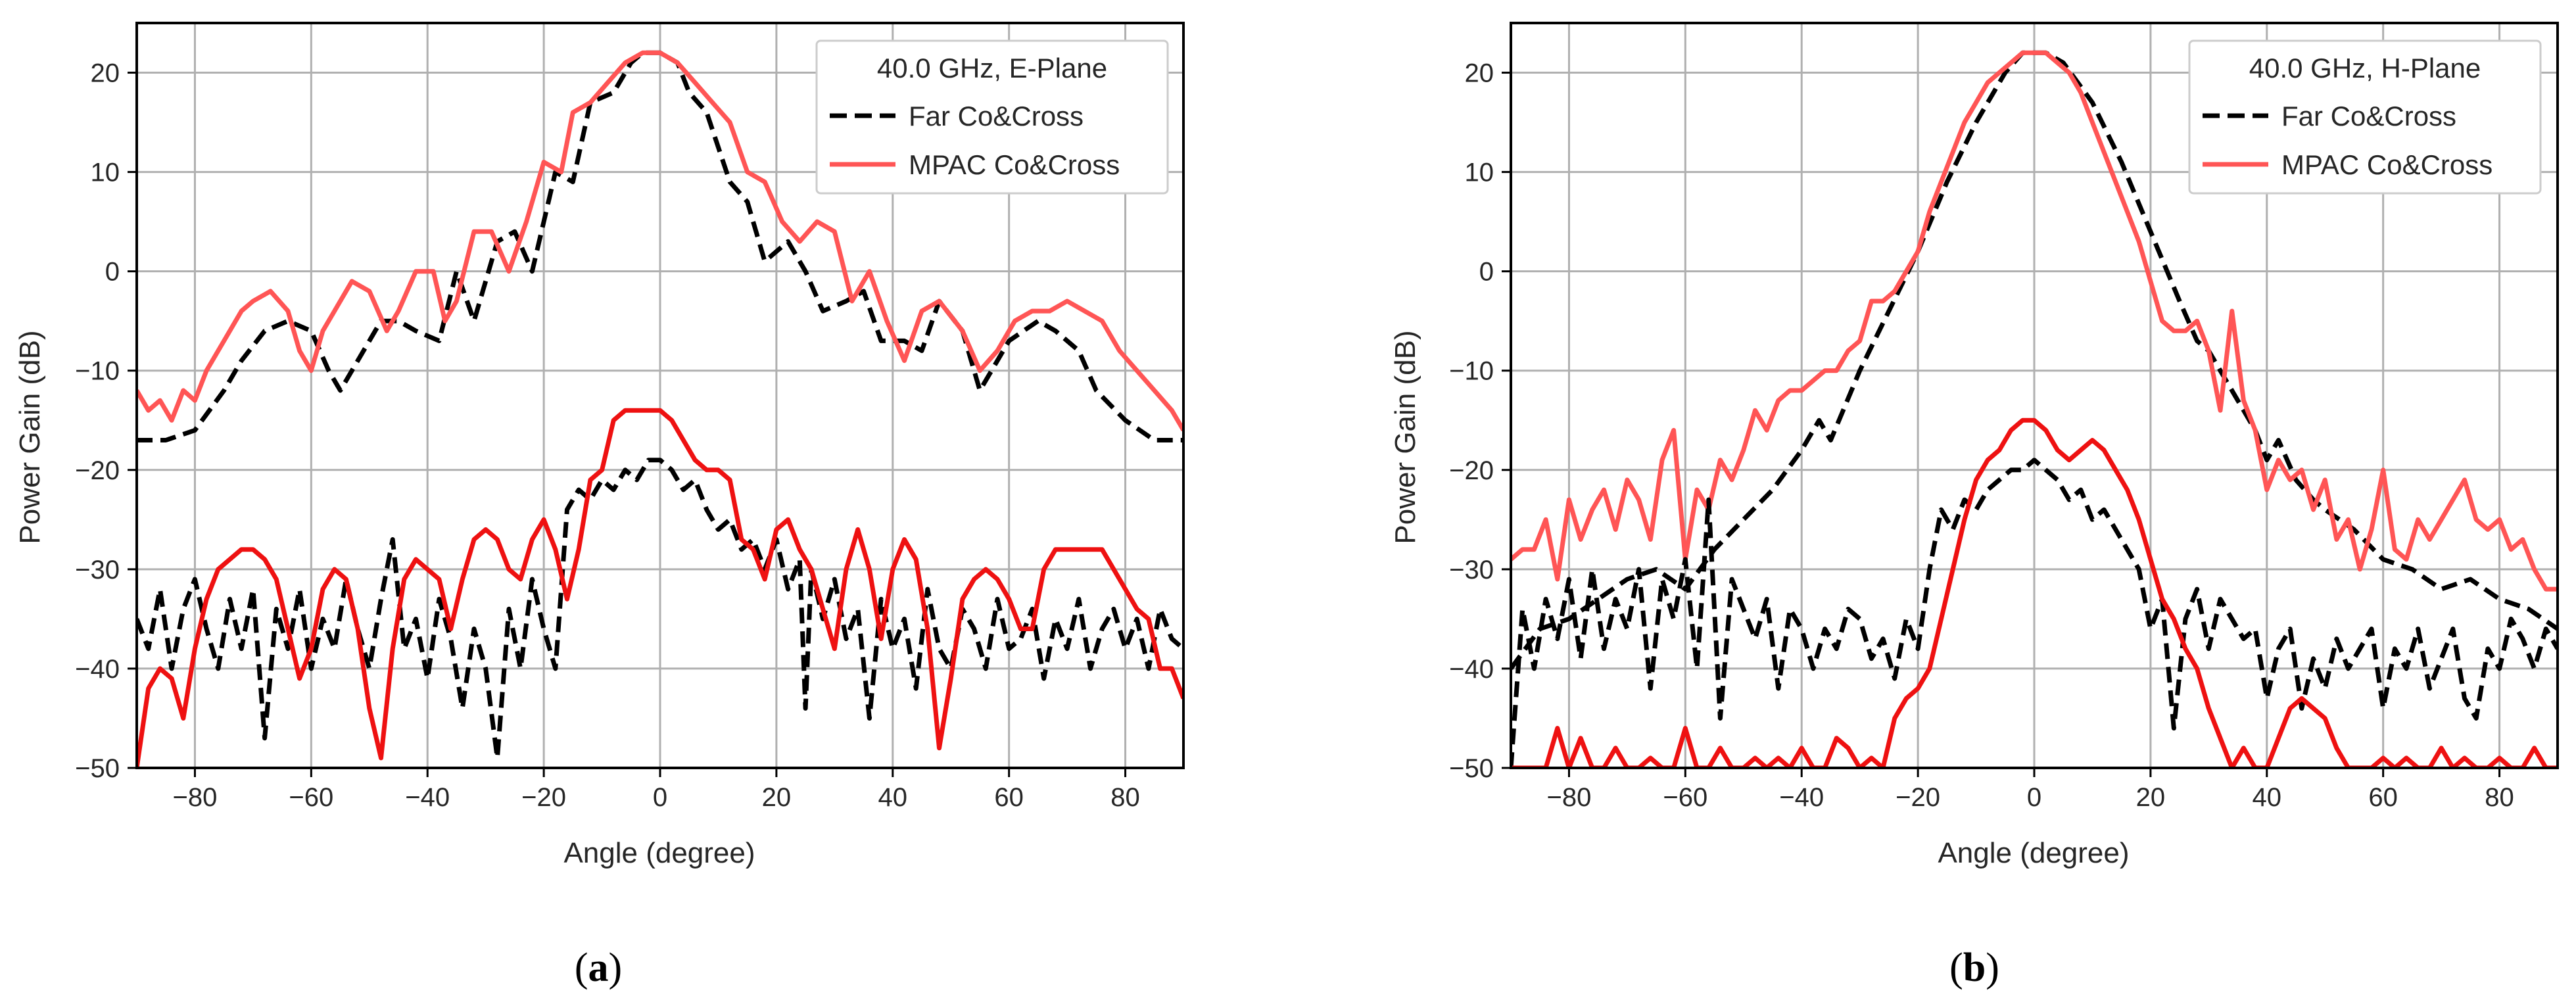 Image resolution: width=2576 pixels, height=1000 pixels. What do you see at coordinates (599, 967) in the screenshot?
I see `panel-label: (a)` at bounding box center [599, 967].